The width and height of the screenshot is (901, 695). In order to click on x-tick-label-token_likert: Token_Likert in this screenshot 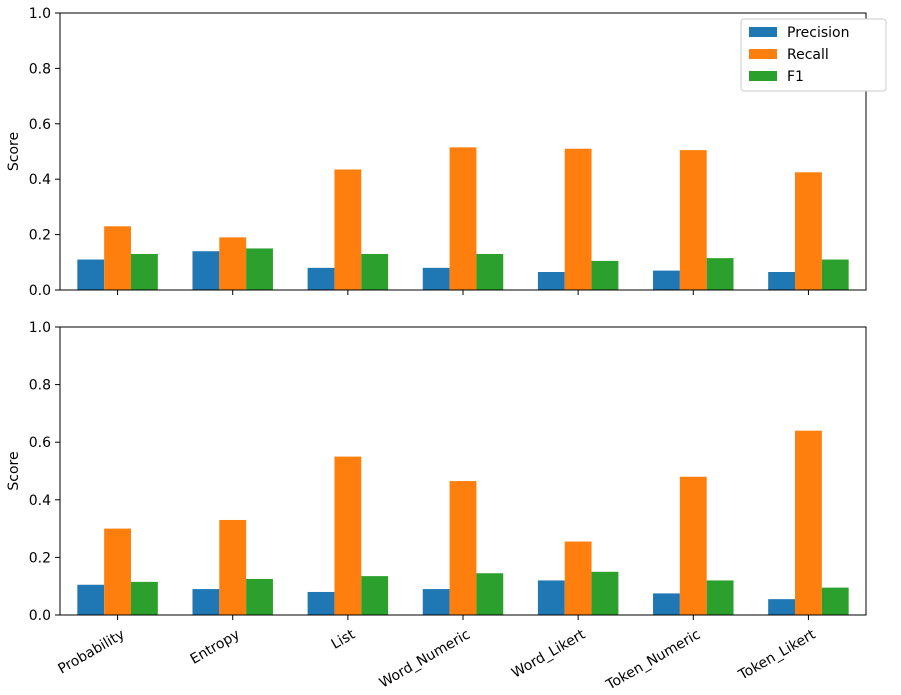, I will do `click(777, 655)`.